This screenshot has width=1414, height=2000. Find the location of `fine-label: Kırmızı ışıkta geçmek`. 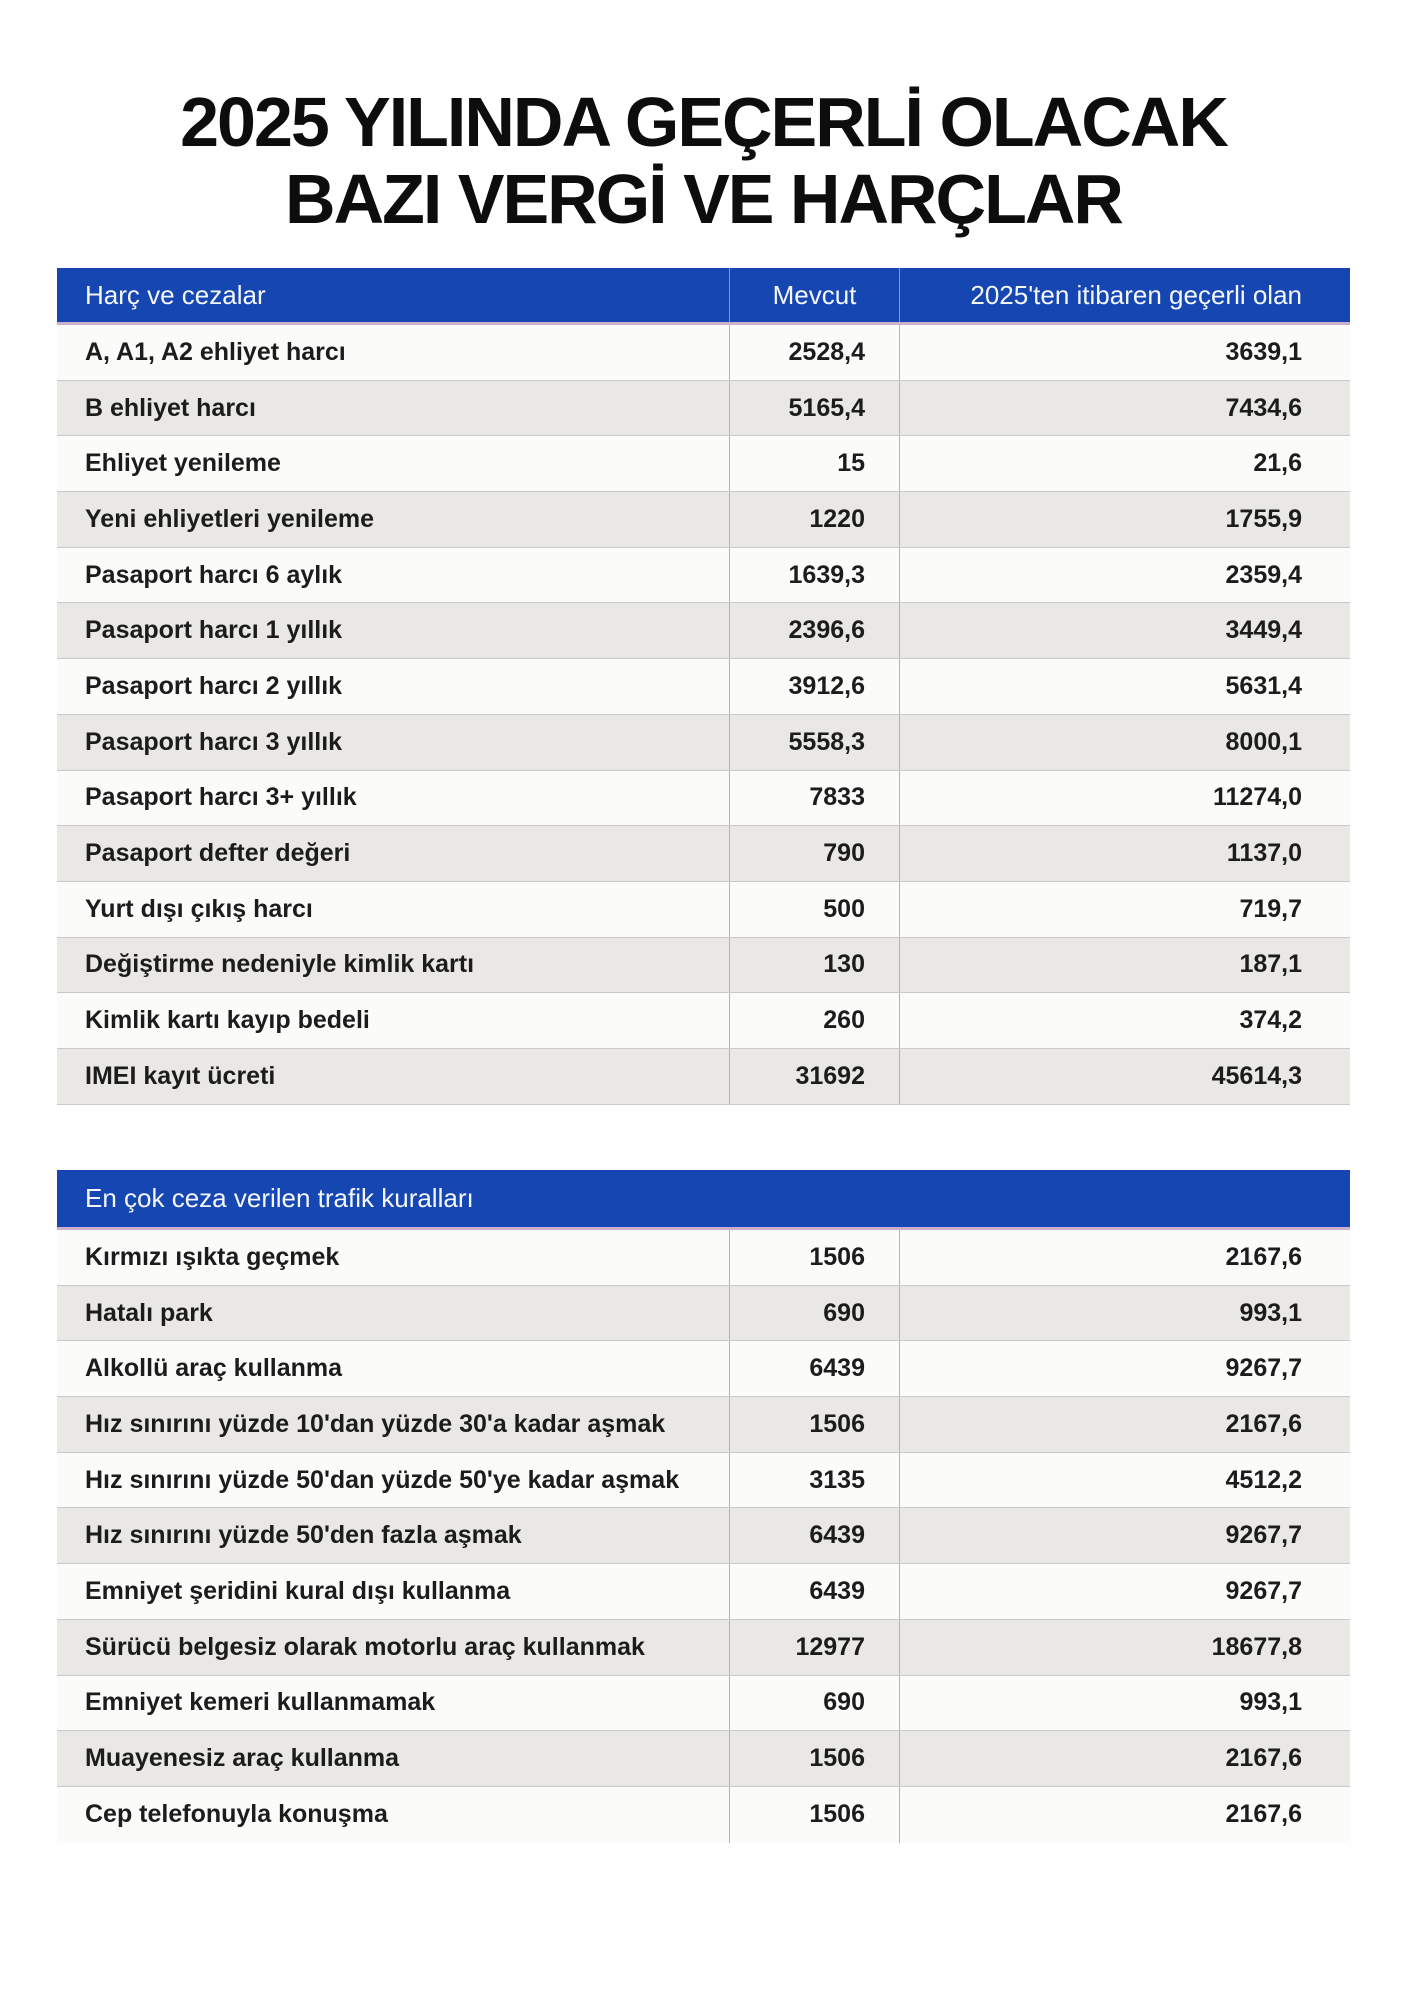

fine-label: Kırmızı ışıkta geçmek is located at coordinates (212, 1256).